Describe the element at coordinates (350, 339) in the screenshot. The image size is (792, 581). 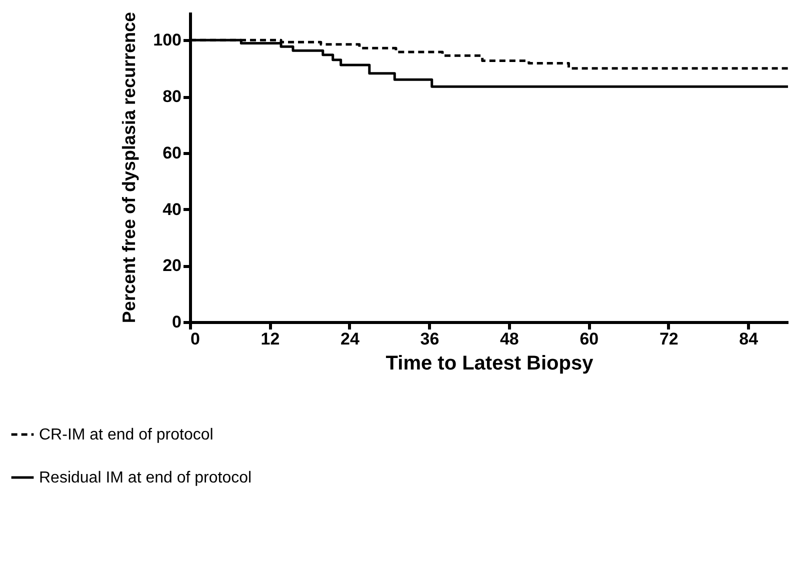
I see `x-tick-label: 24` at that location.